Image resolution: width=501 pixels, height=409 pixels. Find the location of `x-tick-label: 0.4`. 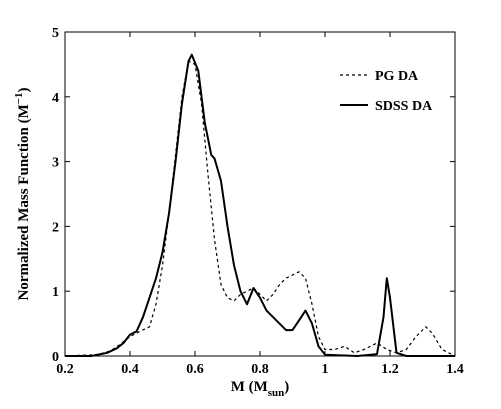

x-tick-label: 0.4 is located at coordinates (130, 369).